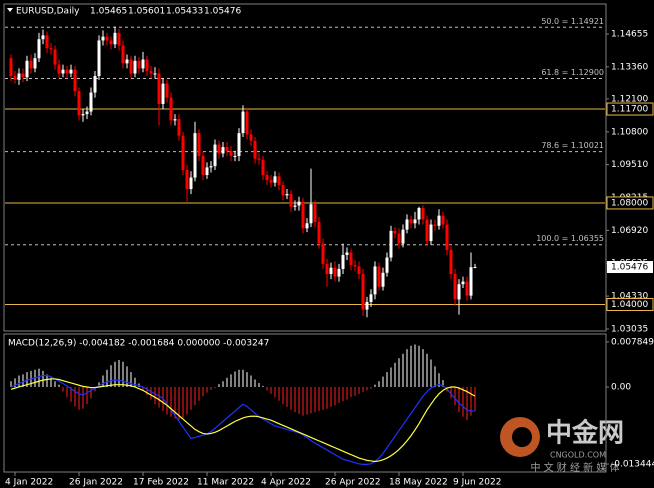  I want to click on y-tick-label: 1.14655, so click(629, 35).